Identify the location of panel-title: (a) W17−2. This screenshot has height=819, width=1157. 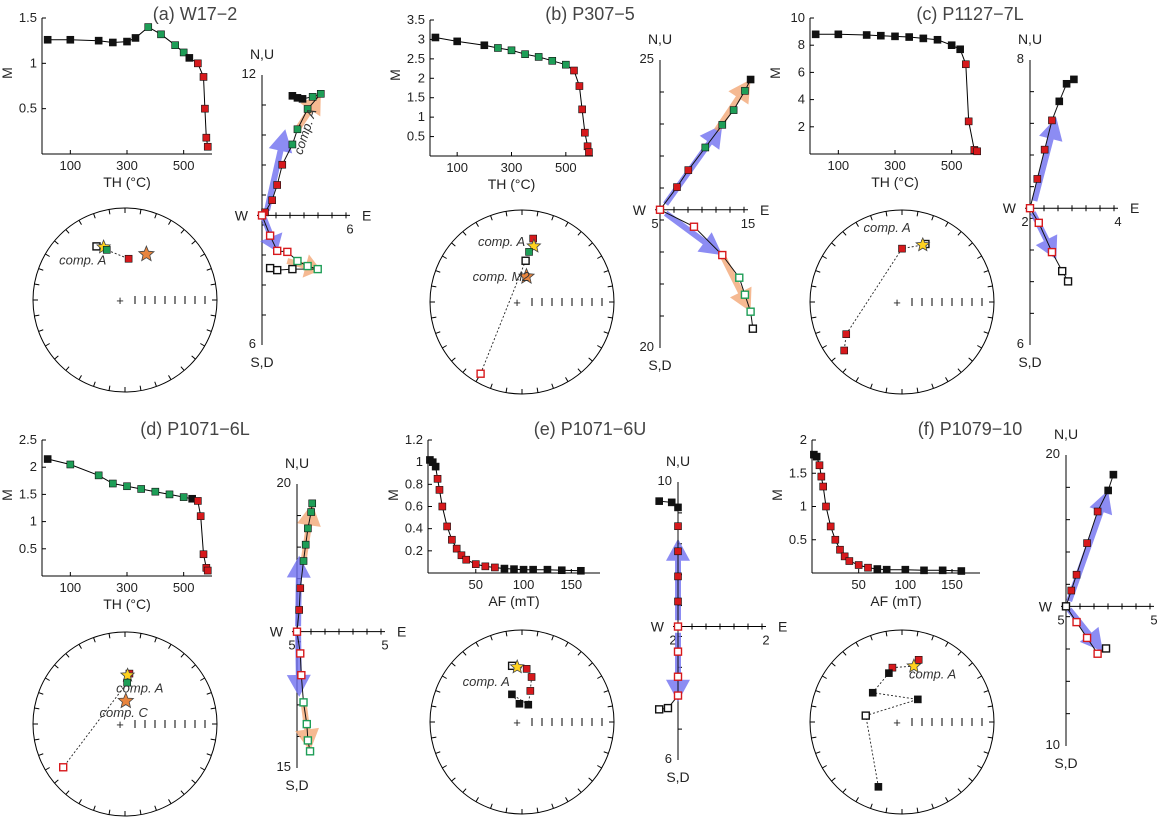
(195, 14).